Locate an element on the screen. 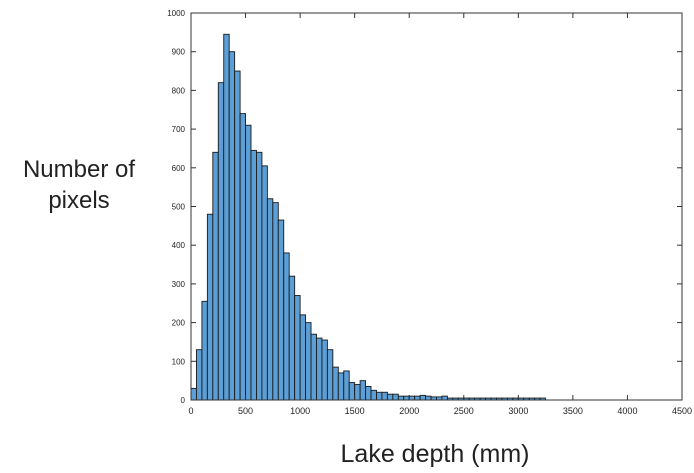  x-tick-label: 500 is located at coordinates (245, 411).